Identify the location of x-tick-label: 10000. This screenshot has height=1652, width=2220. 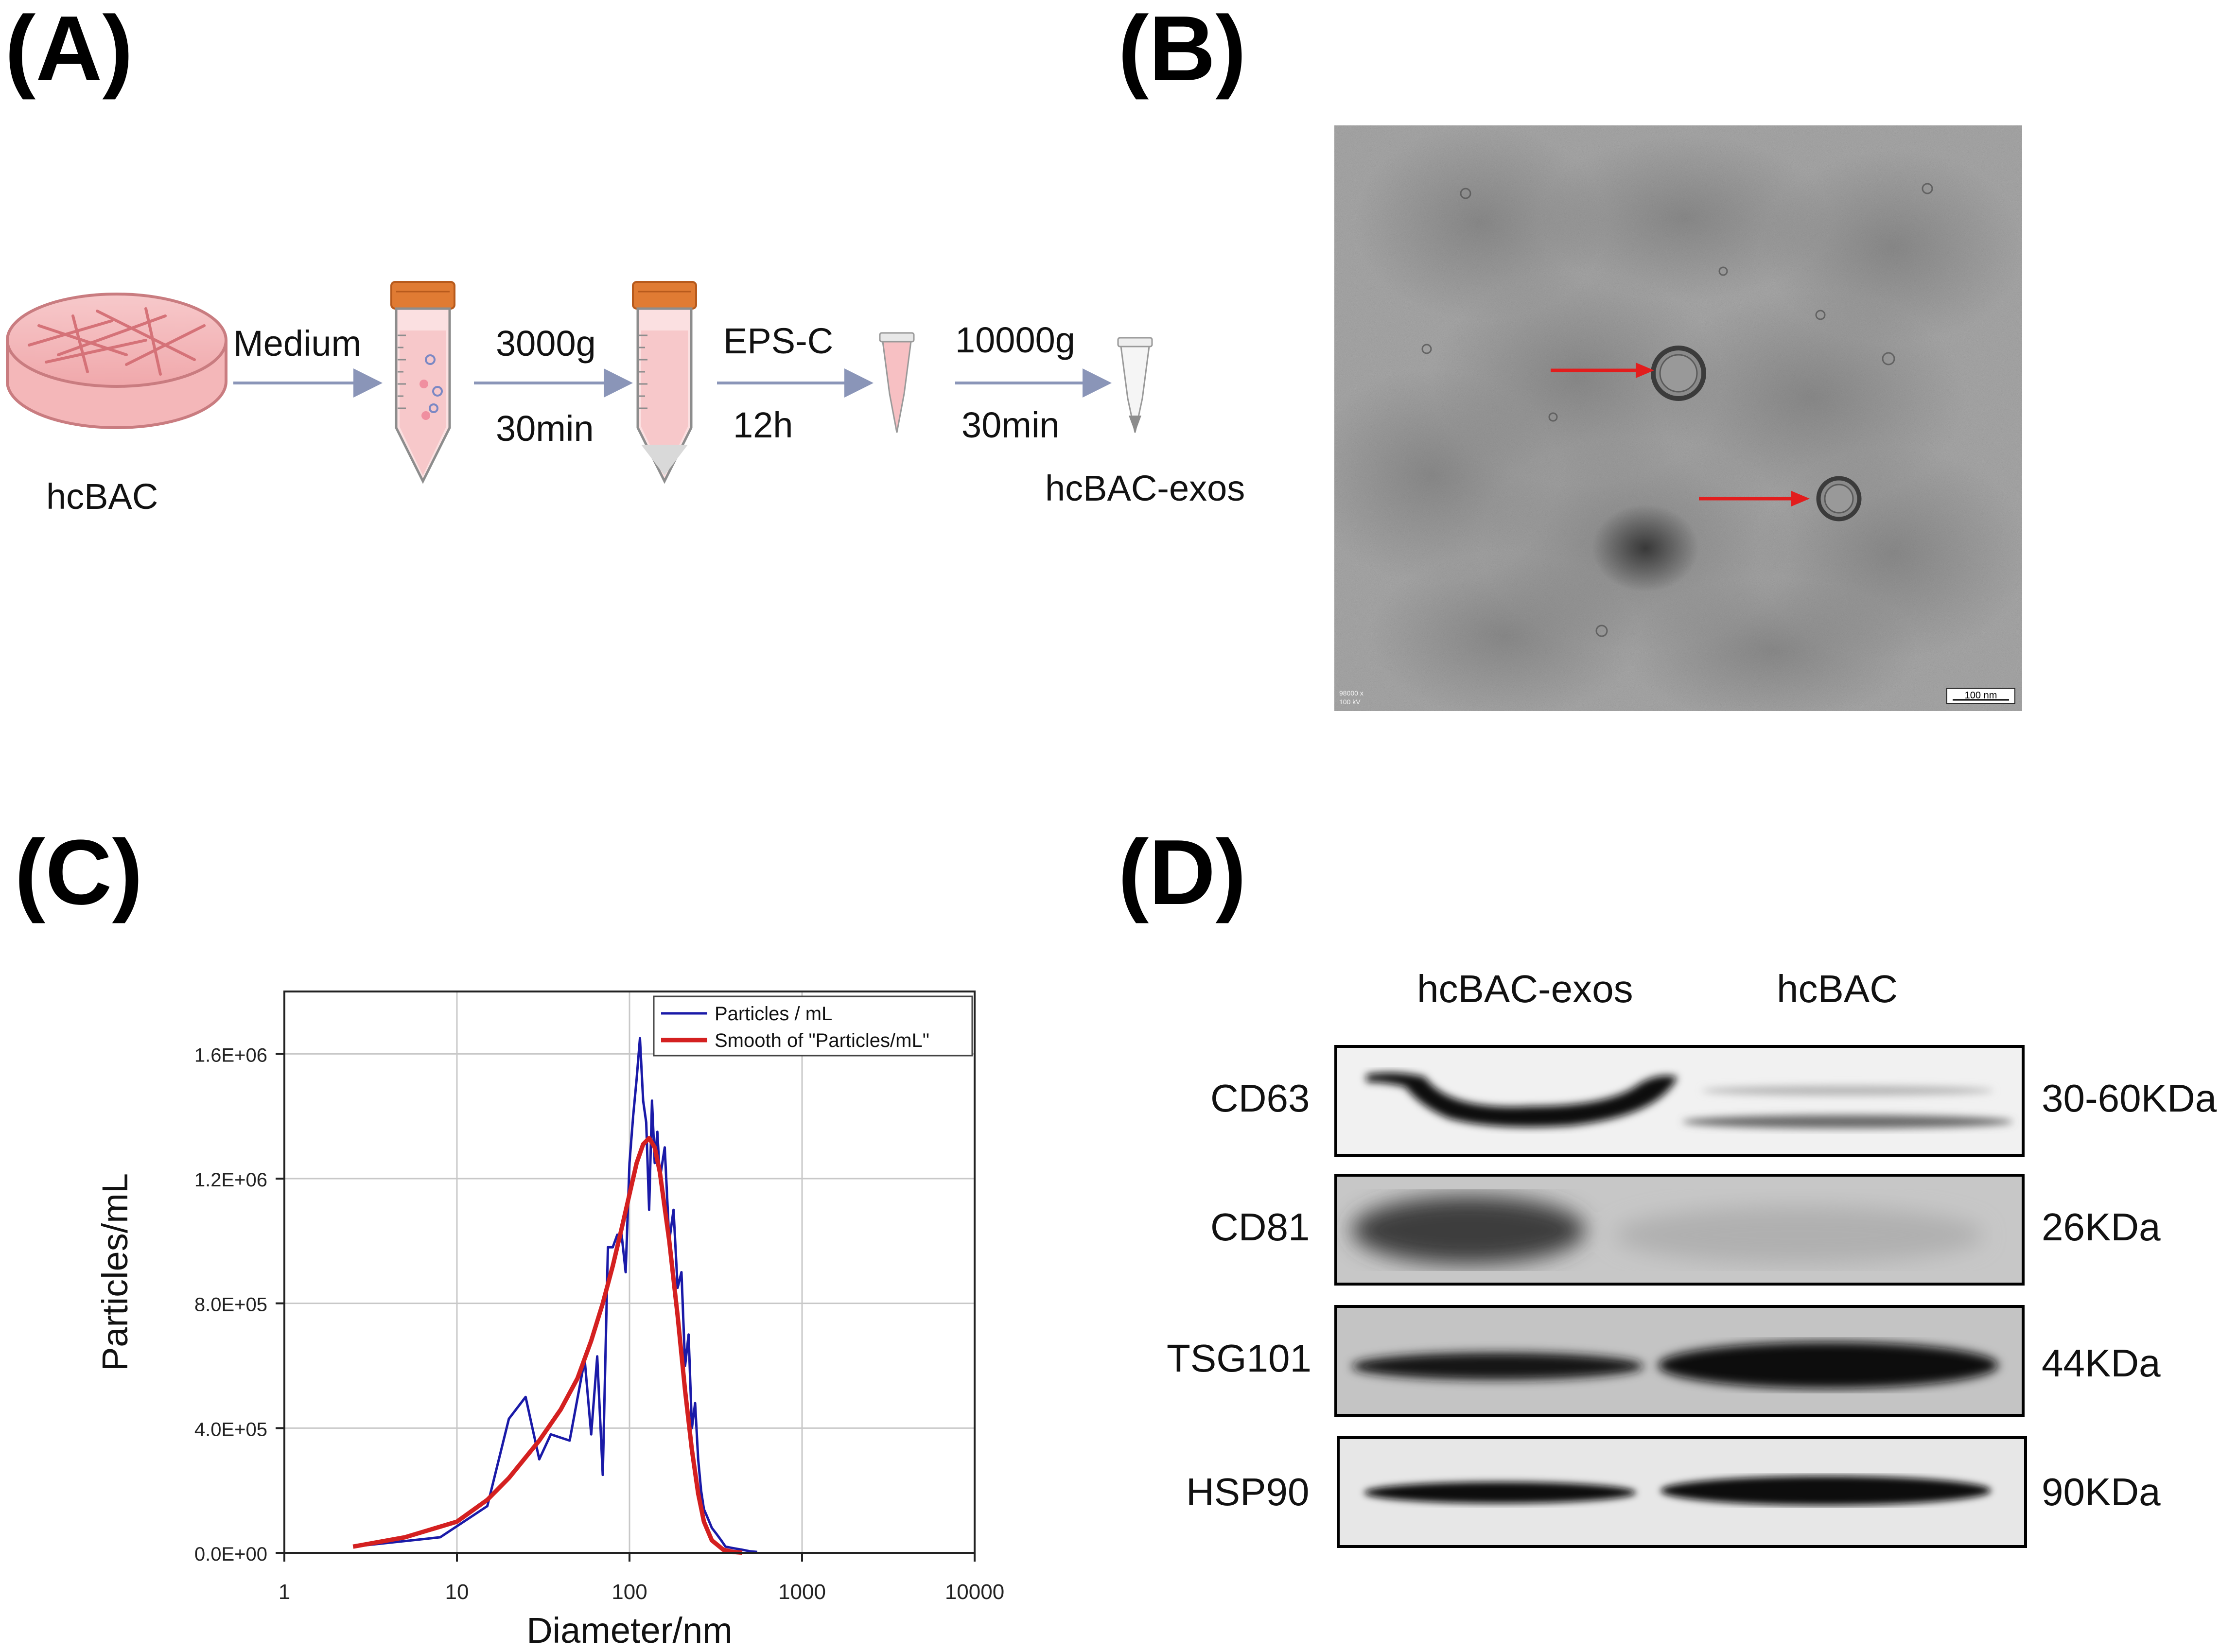
(975, 1592).